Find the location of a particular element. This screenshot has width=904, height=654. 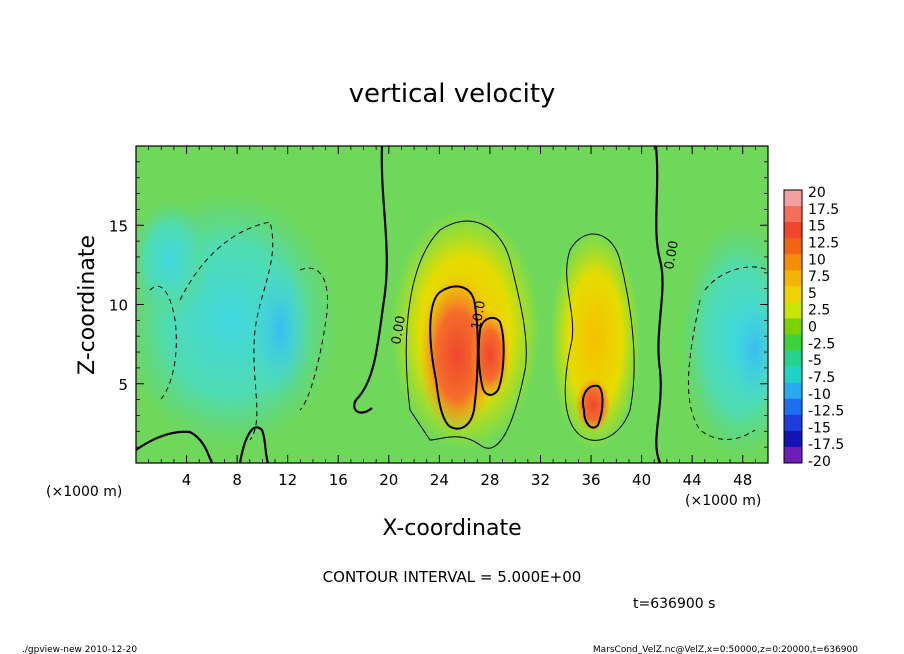

contour-label-ten: 10.0 is located at coordinates (479, 315).